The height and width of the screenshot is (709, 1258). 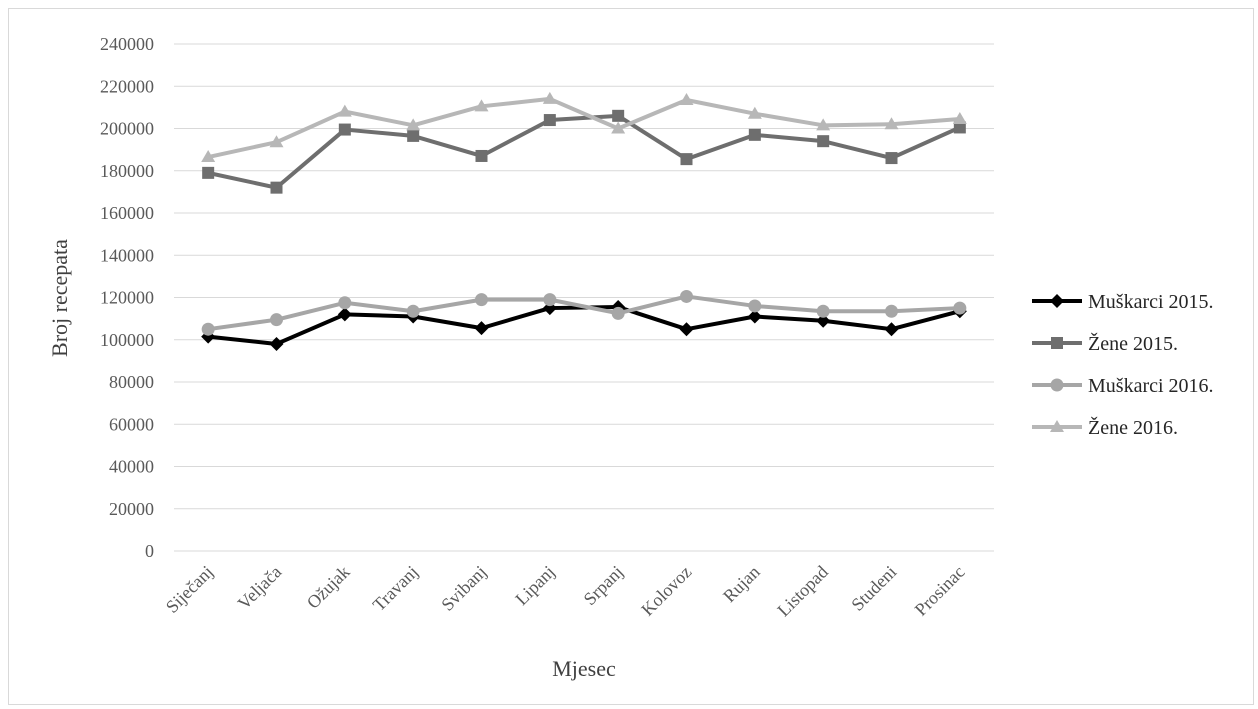 I want to click on x-tick-label: Prosinac, so click(x=940, y=591).